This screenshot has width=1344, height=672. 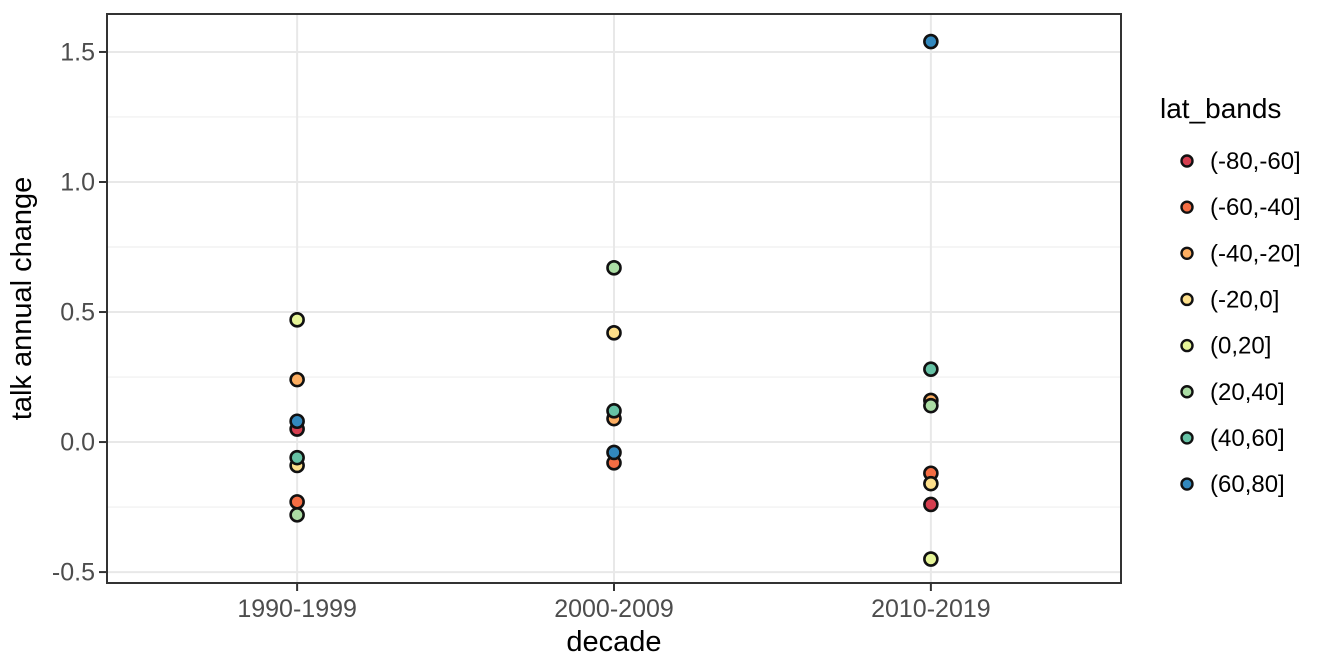 I want to click on legend-entry-label: (-20,0], so click(x=1244, y=299).